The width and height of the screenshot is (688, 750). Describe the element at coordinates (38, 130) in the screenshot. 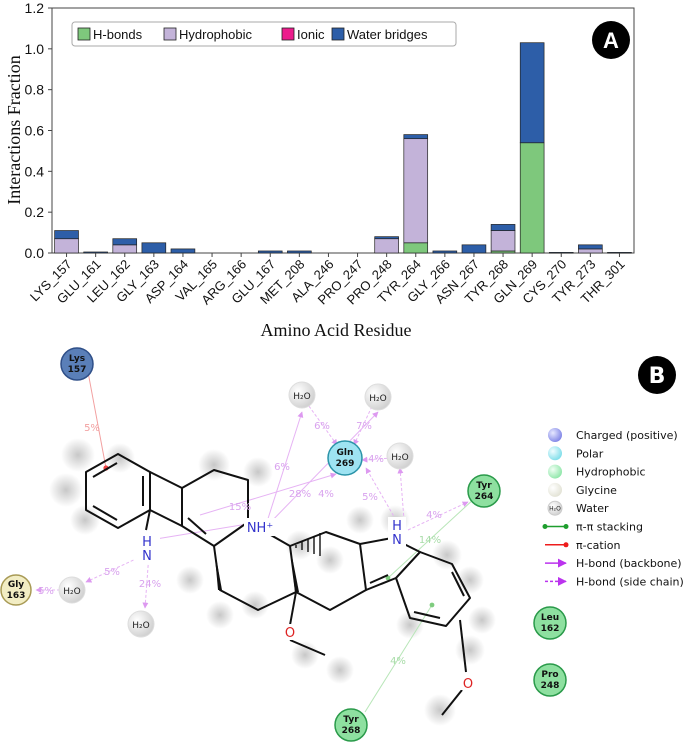

I see `y-axis: 0.0 0.2 0.4 0.6 0.8 1.0 1.2` at that location.